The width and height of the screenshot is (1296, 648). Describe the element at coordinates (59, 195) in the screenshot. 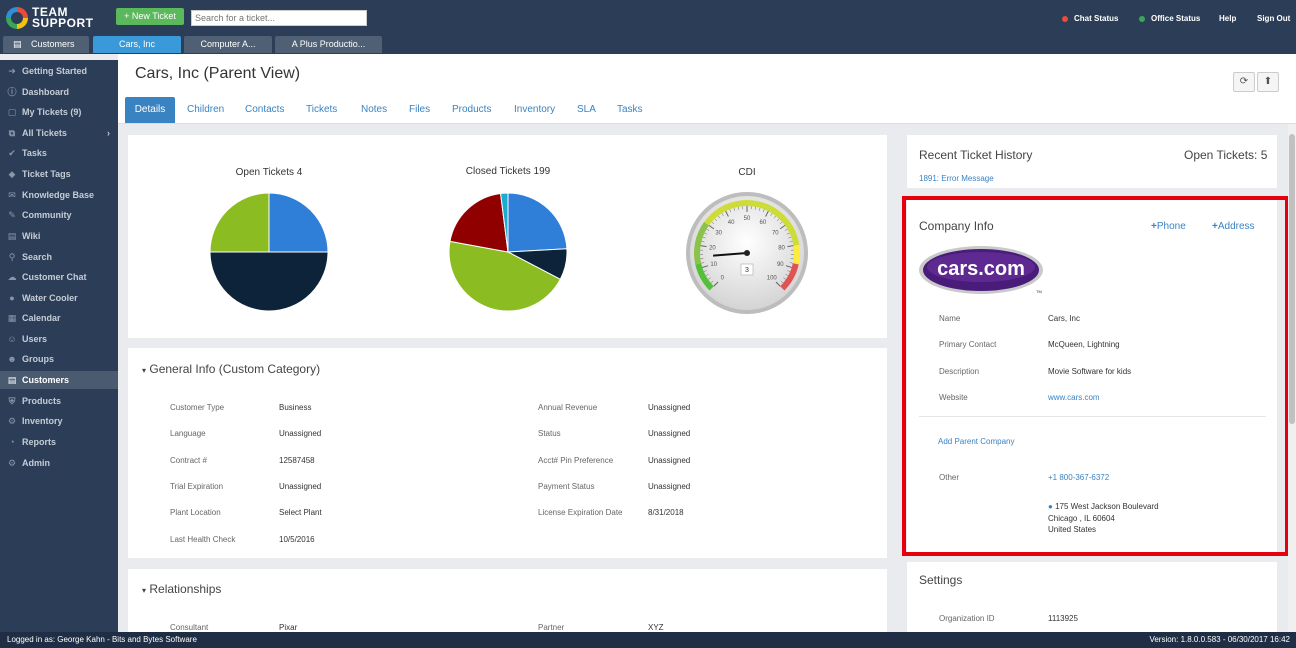

I see `sidebar-item-knowledge-base: ✉ Knowledge Base` at that location.